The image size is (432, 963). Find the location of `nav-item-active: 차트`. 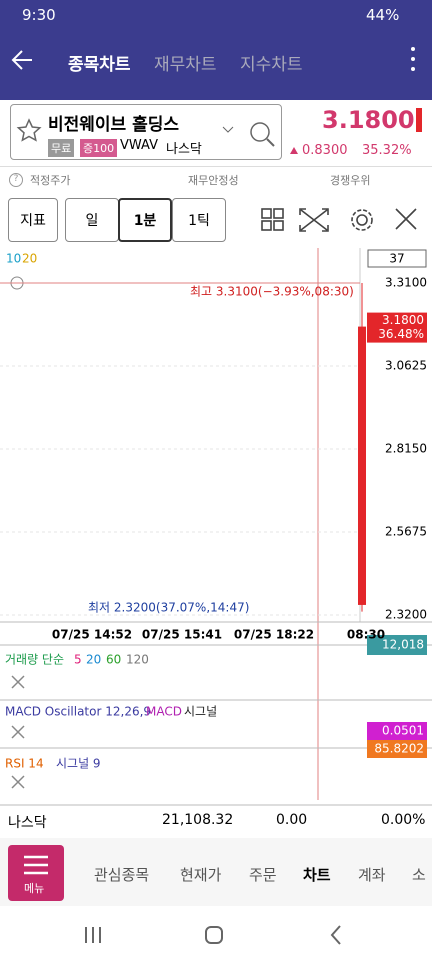

nav-item-active: 차트 is located at coordinates (317, 875).